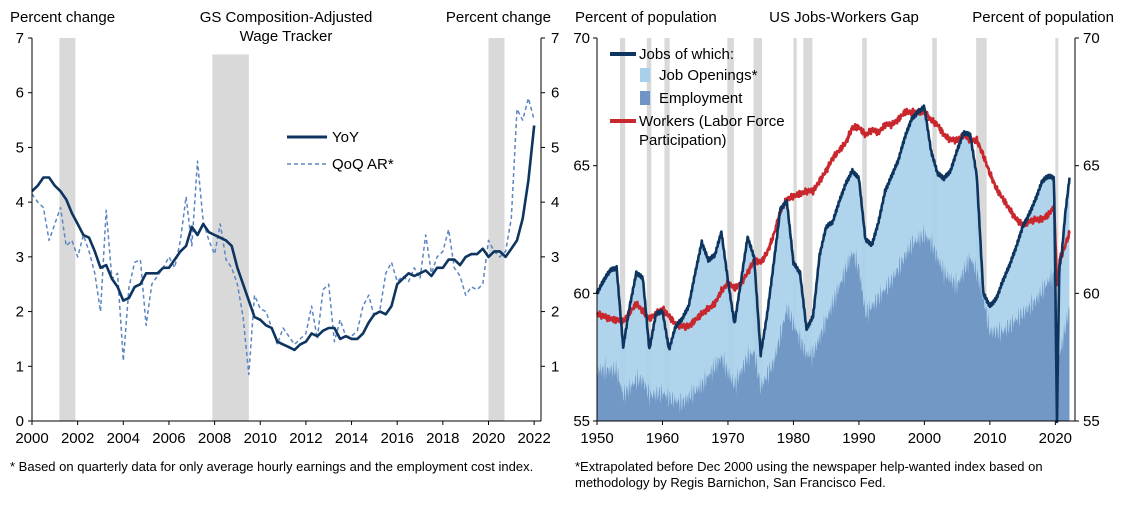 This screenshot has width=1128, height=512. Describe the element at coordinates (20, 147) in the screenshot. I see `y-tick-label: 5` at that location.